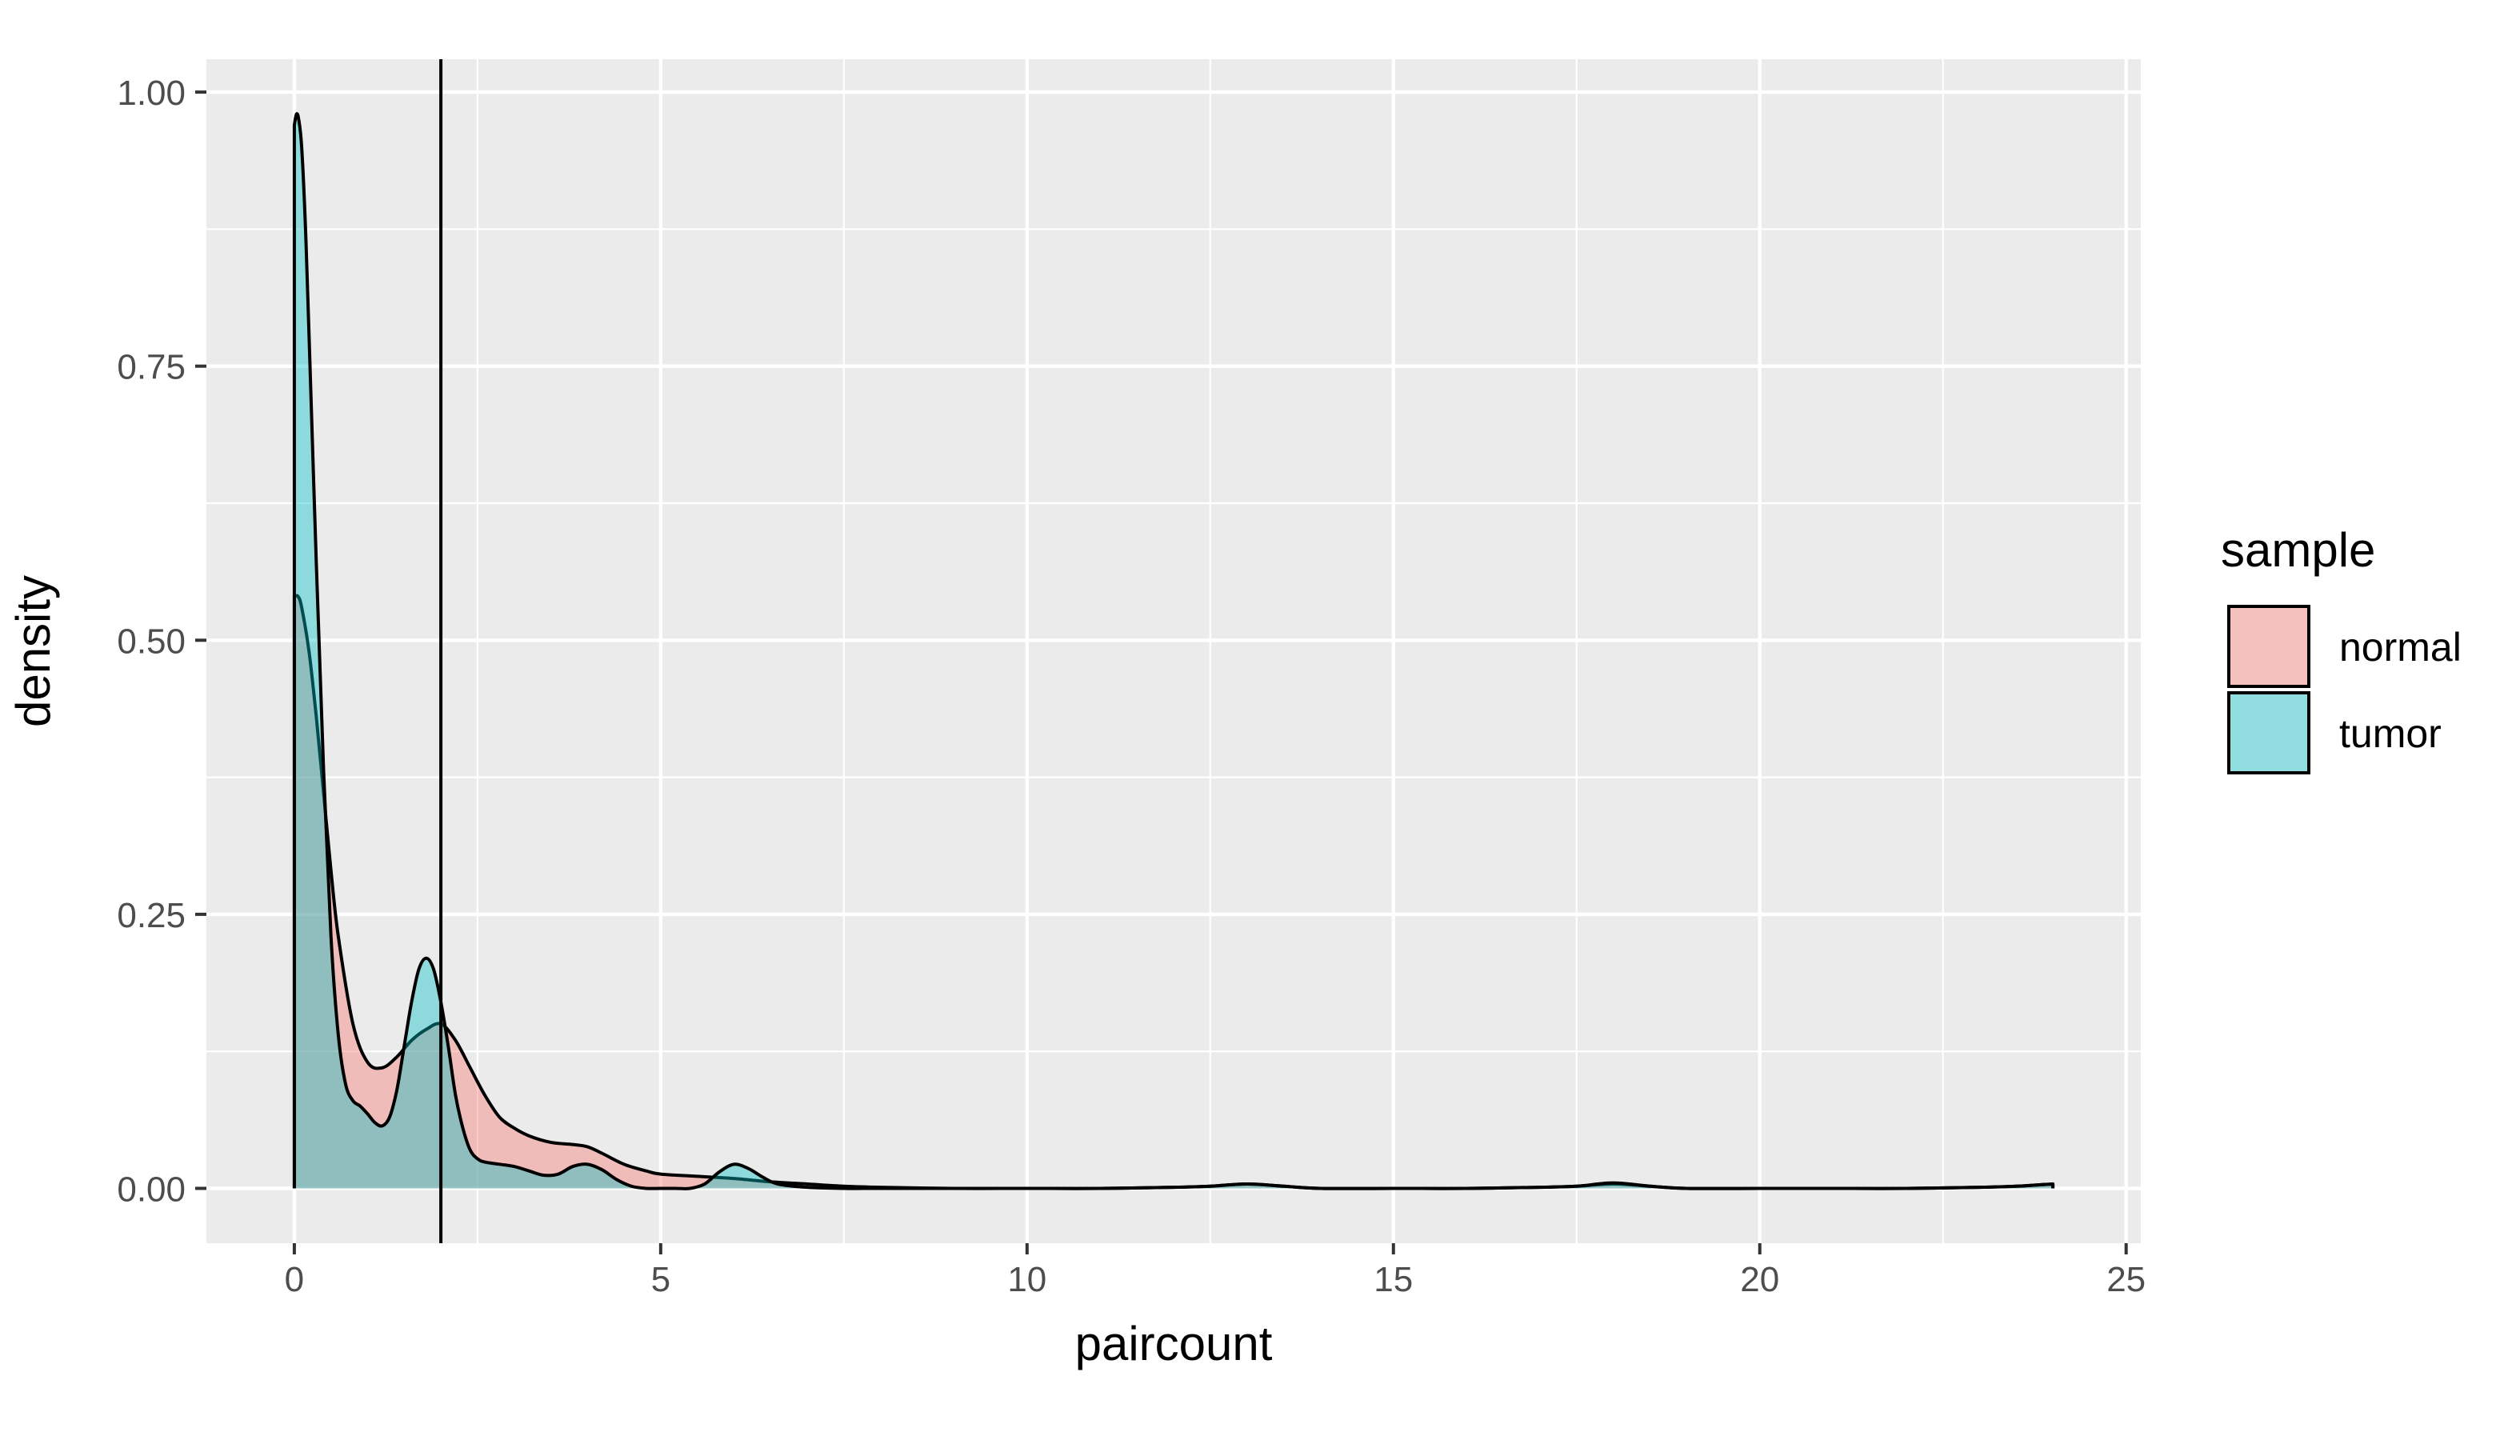 Image resolution: width=2520 pixels, height=1456 pixels. What do you see at coordinates (1174, 1343) in the screenshot?
I see `x-axis-title: paircount` at bounding box center [1174, 1343].